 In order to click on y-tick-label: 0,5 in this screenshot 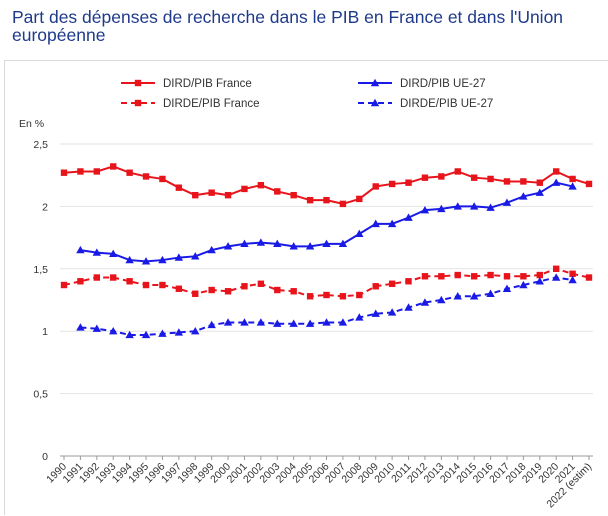, I will do `click(40, 395)`.